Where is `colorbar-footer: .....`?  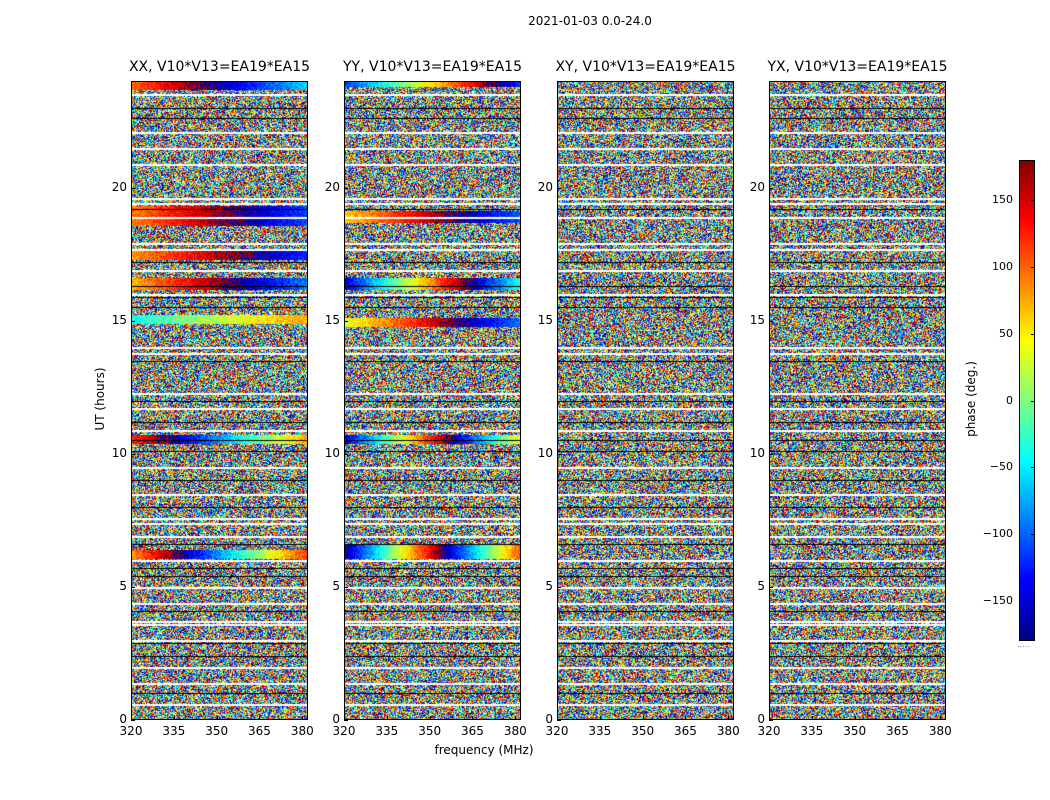 colorbar-footer: ..... is located at coordinates (1023, 644).